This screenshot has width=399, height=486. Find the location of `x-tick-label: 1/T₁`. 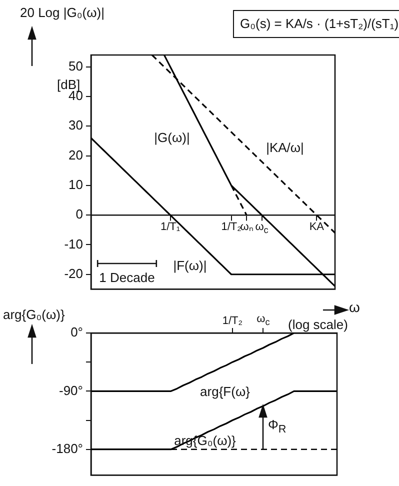

x-tick-label: 1/T₁ is located at coordinates (170, 227).